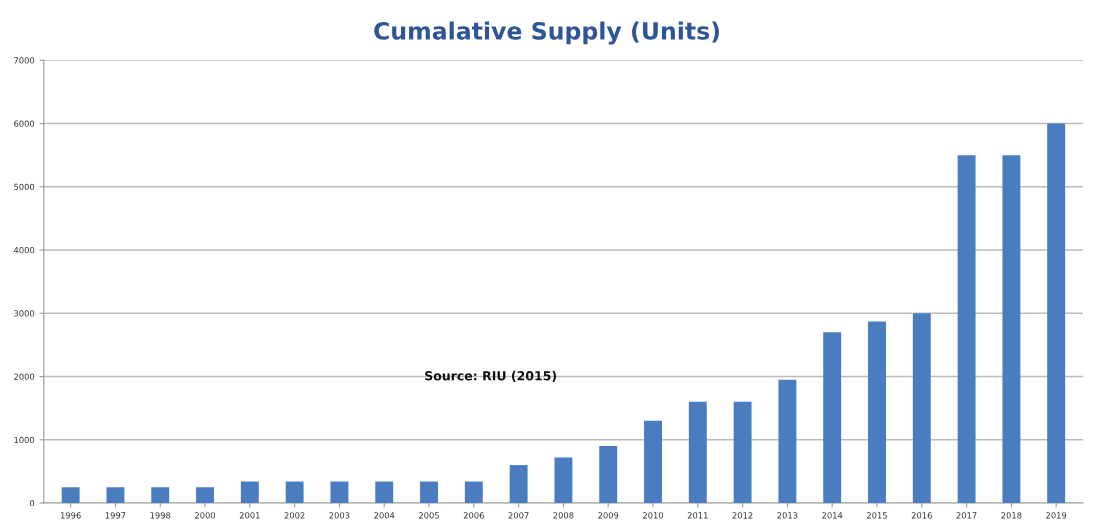  I want to click on y-tick-label: 0, so click(32, 503).